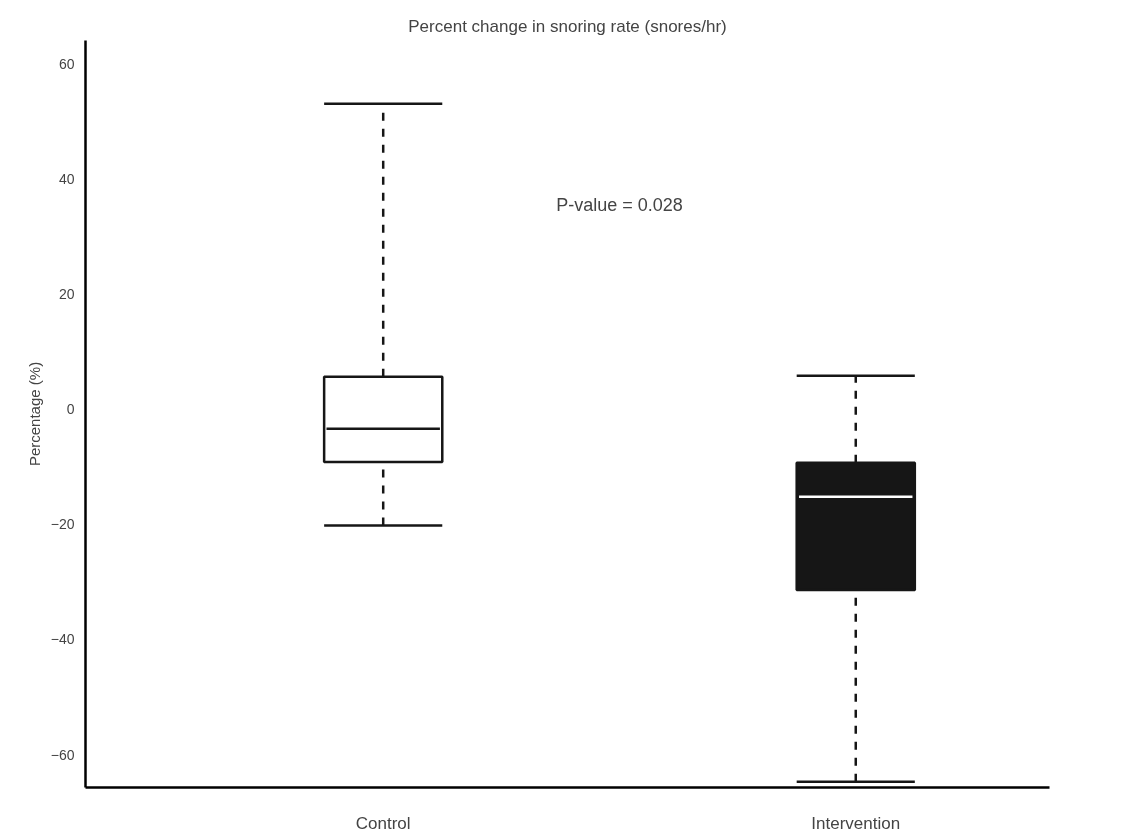 The width and height of the screenshot is (1134, 835). What do you see at coordinates (567, 26) in the screenshot?
I see `chart-title: Percent change in snoring rate (snores/hr)` at bounding box center [567, 26].